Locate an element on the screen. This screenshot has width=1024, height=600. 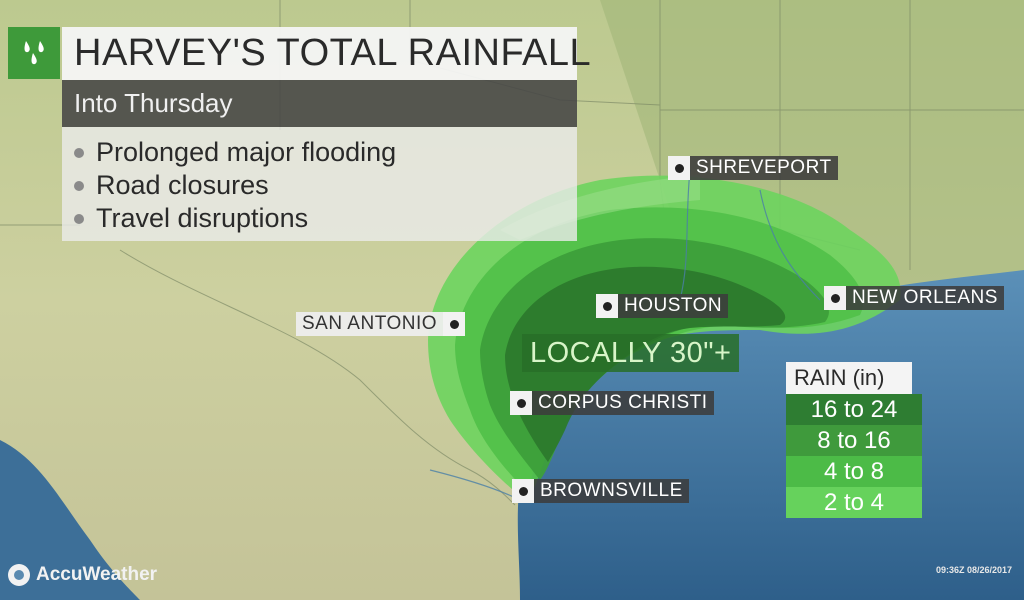
impact-item: Travel disruptions is located at coordinates (191, 218).